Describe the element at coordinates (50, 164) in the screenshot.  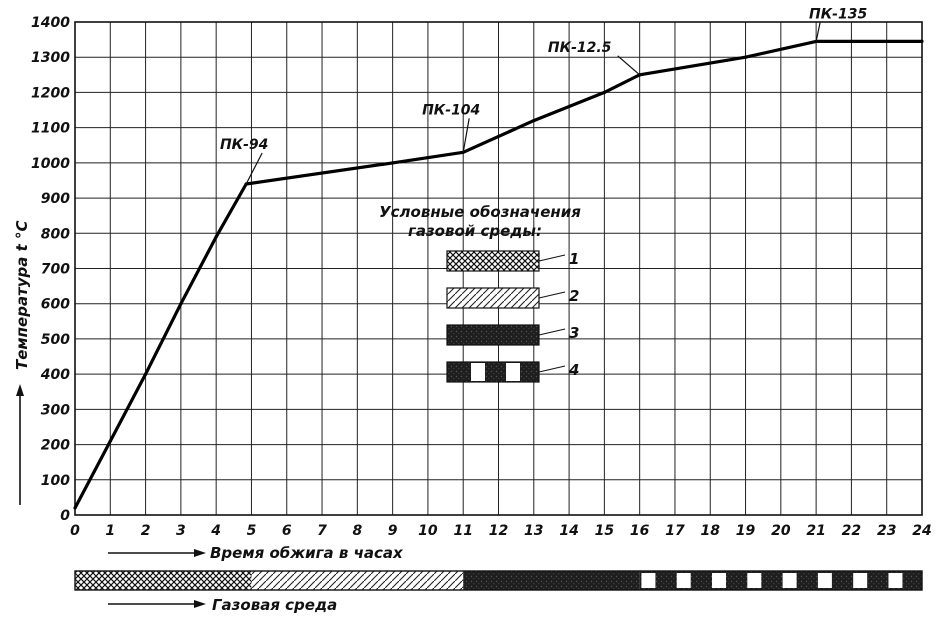
I see `y-tick-label: 1000` at that location.